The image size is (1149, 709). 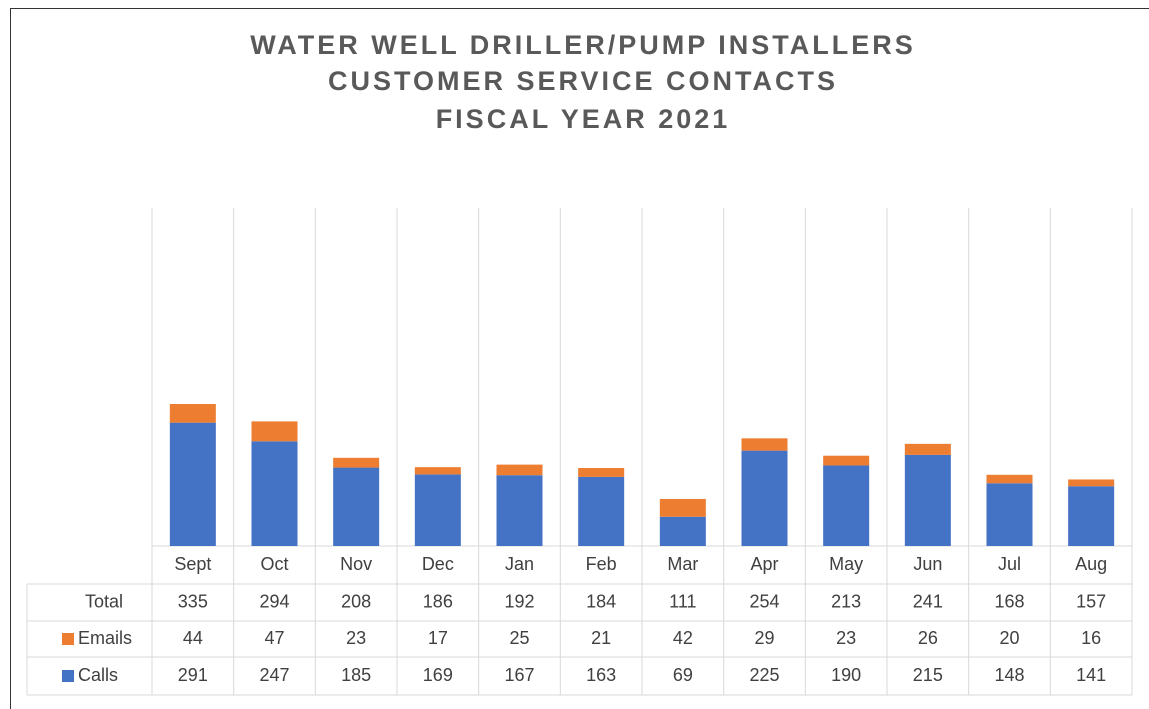 I want to click on x-tick-label: Nov, so click(x=356, y=564).